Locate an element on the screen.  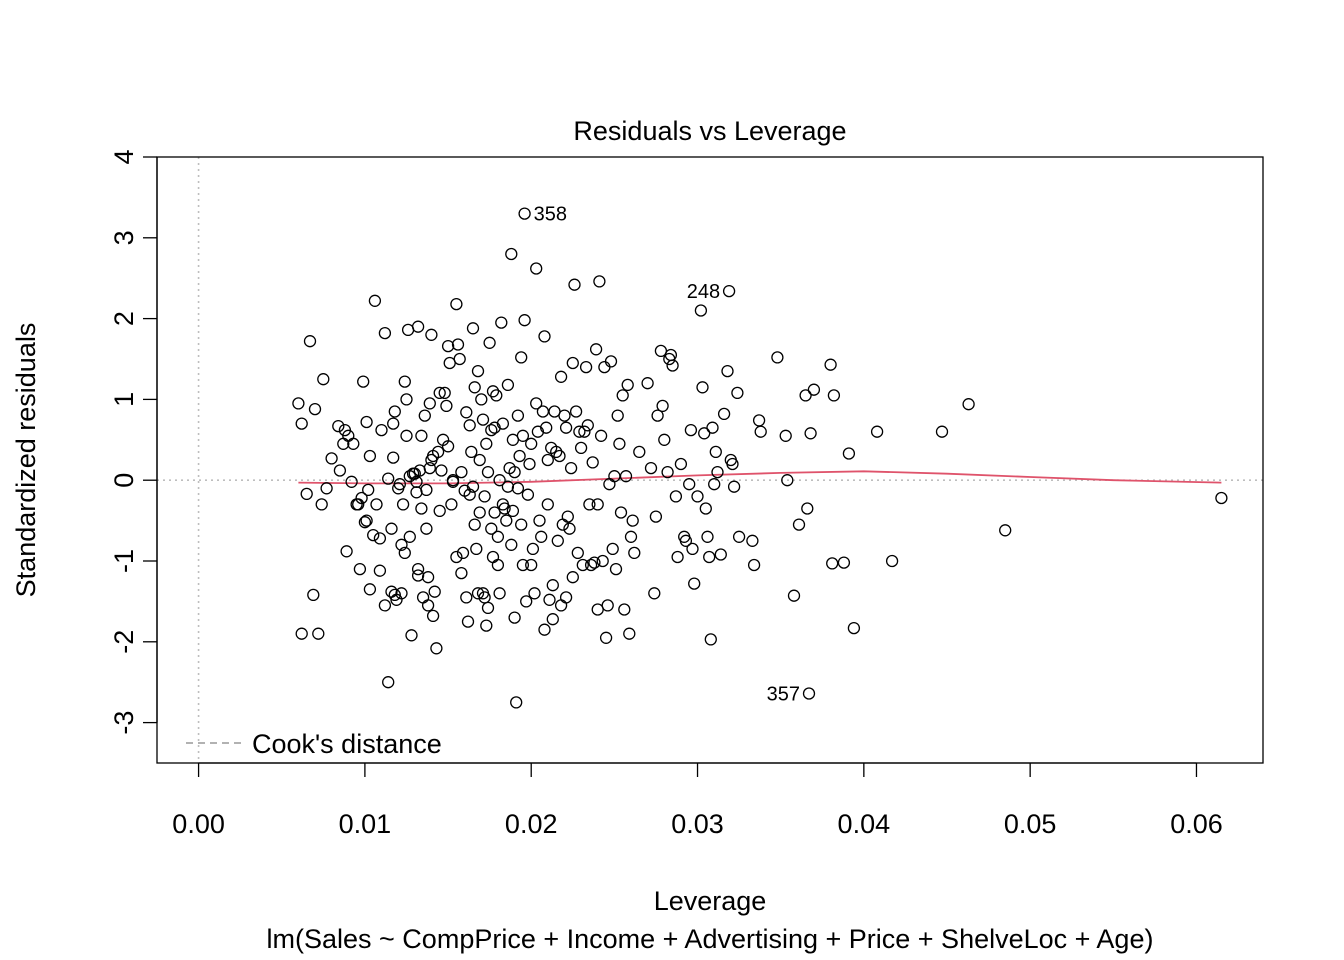
y-axis-label: Standardized residuals is located at coordinates (26, 460).